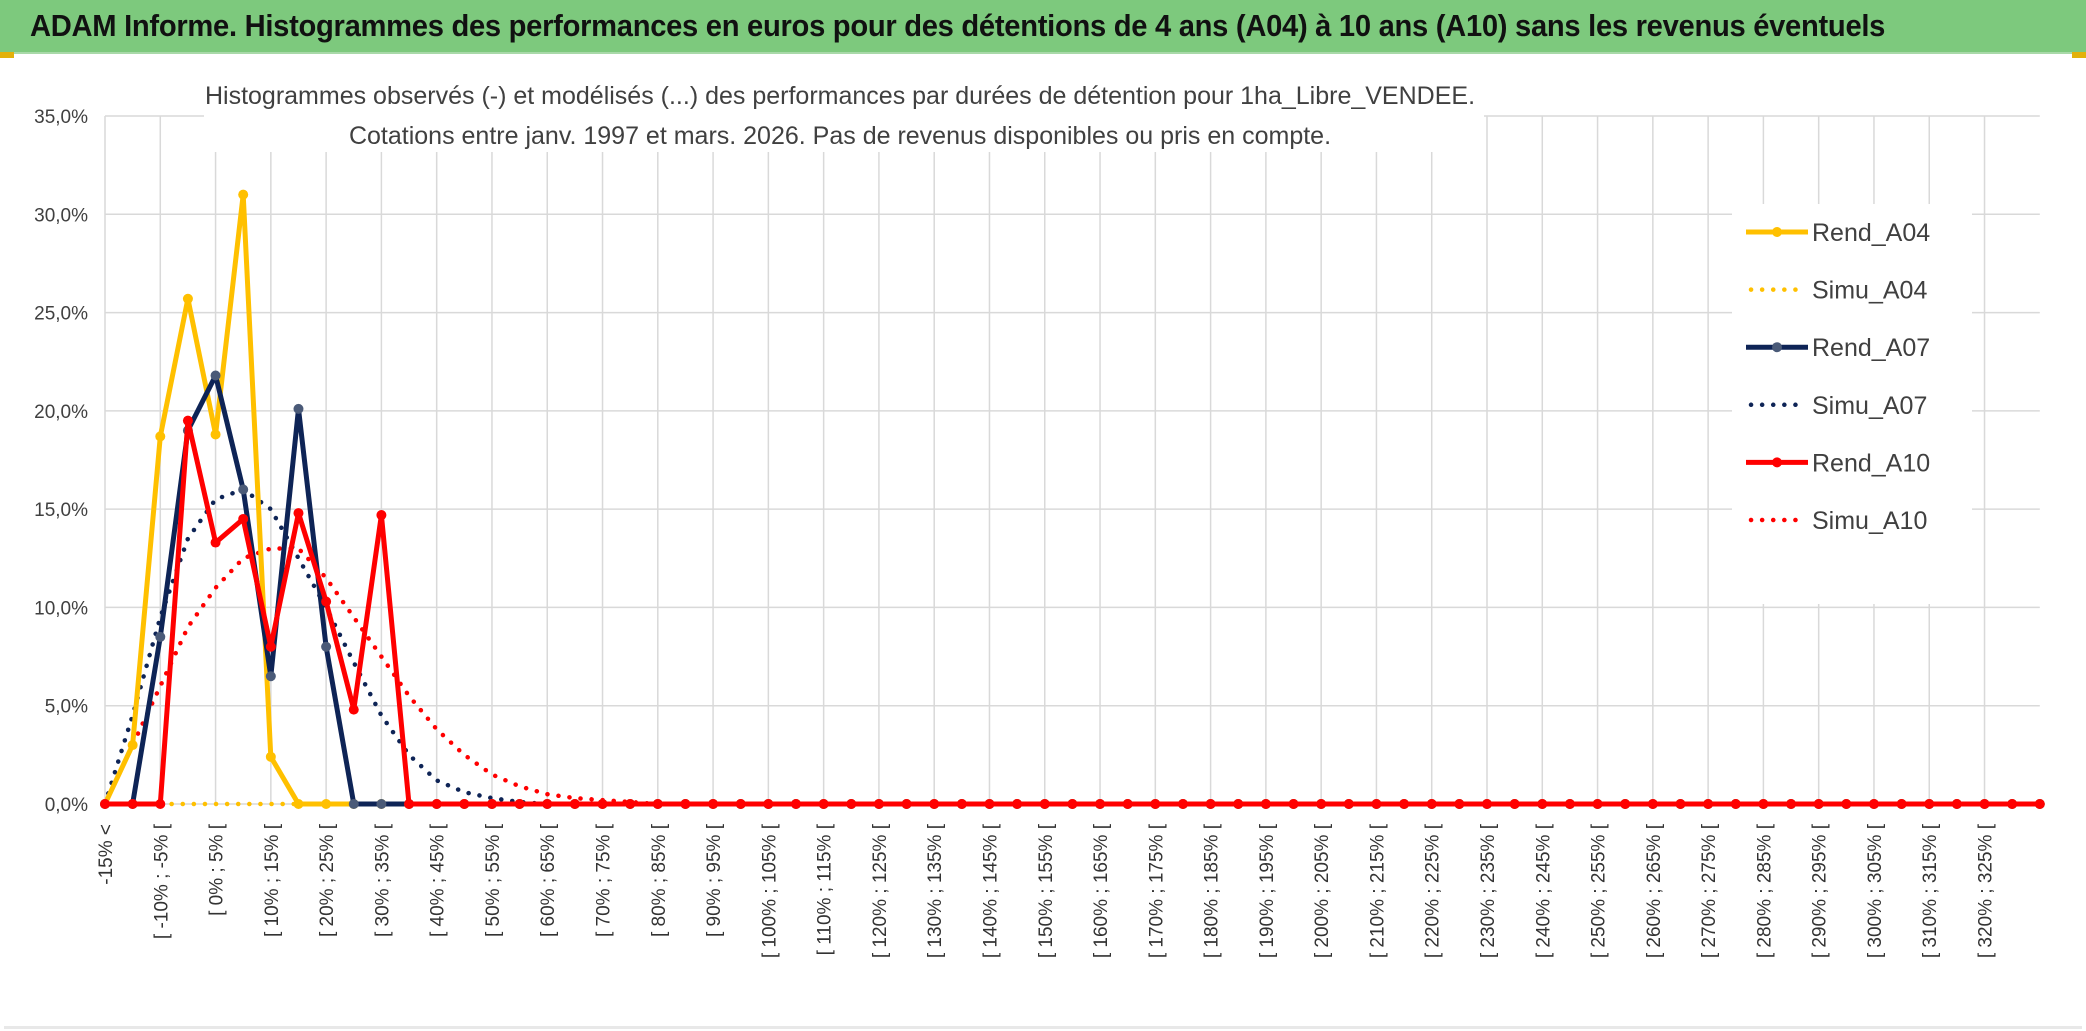  What do you see at coordinates (66, 805) in the screenshot?
I see `y-tick-label: 0,0%` at bounding box center [66, 805].